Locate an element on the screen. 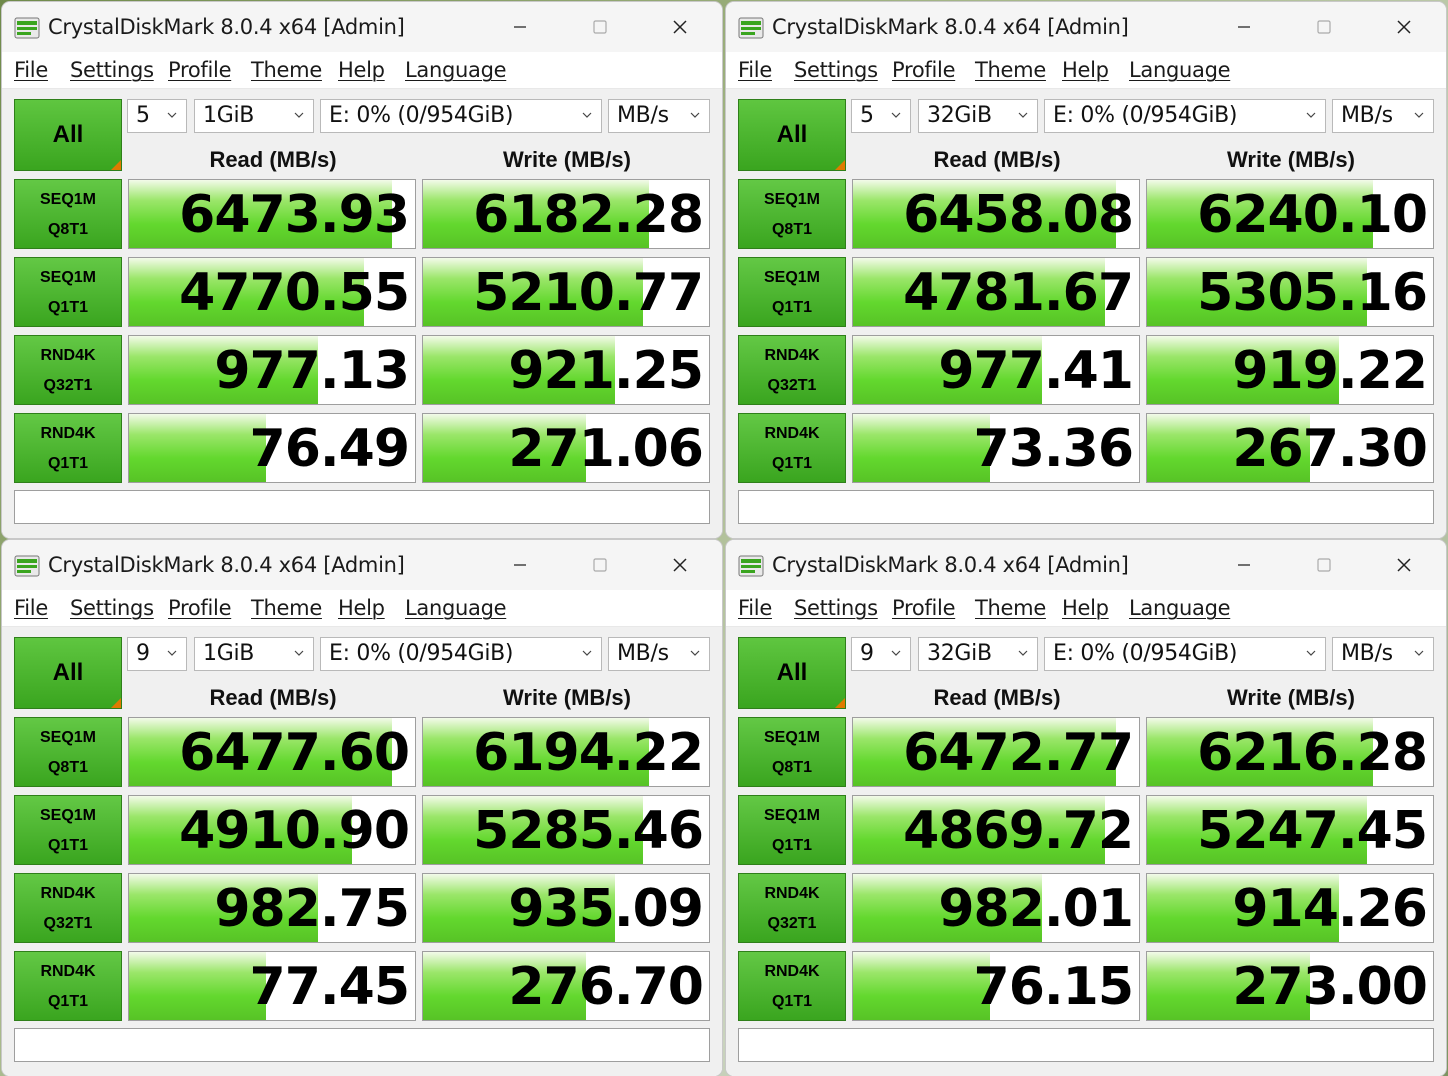 This screenshot has height=1076, width=1448. test-params: Q8T1 is located at coordinates (791, 767).